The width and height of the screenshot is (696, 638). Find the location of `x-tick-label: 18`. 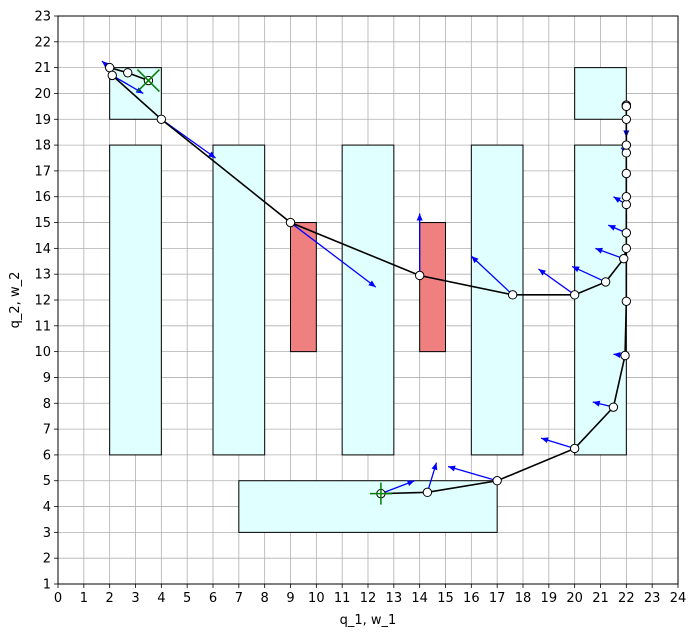

x-tick-label: 18 is located at coordinates (523, 598).